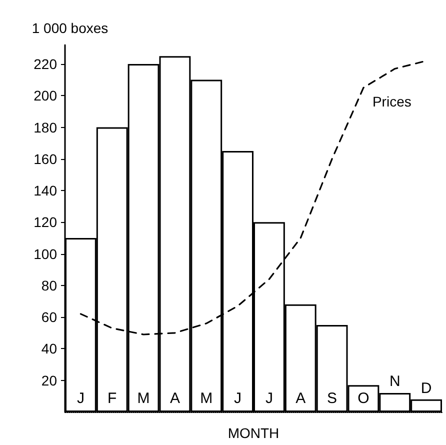 This screenshot has height=445, width=446. I want to click on x-tick-label: F, so click(112, 398).